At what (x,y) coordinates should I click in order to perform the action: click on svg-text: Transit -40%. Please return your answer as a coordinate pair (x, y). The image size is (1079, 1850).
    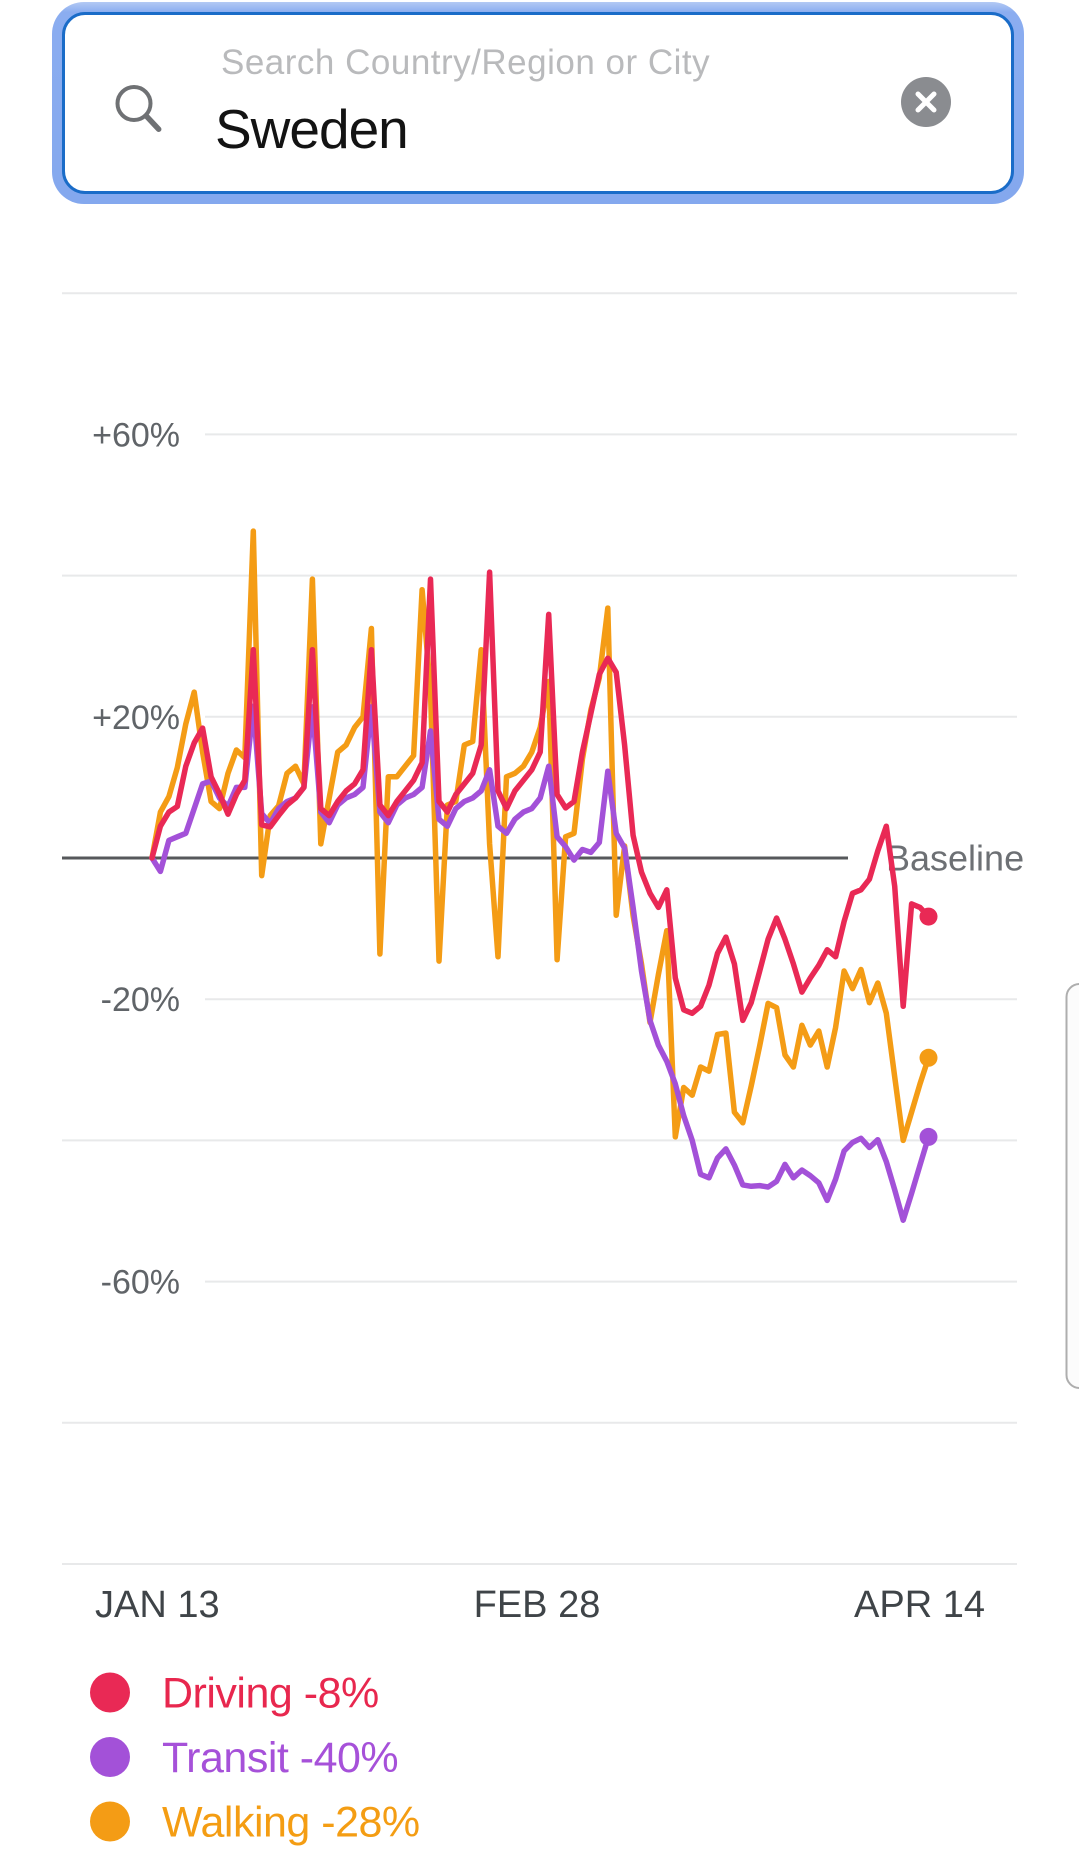
    Looking at the image, I should click on (280, 1758).